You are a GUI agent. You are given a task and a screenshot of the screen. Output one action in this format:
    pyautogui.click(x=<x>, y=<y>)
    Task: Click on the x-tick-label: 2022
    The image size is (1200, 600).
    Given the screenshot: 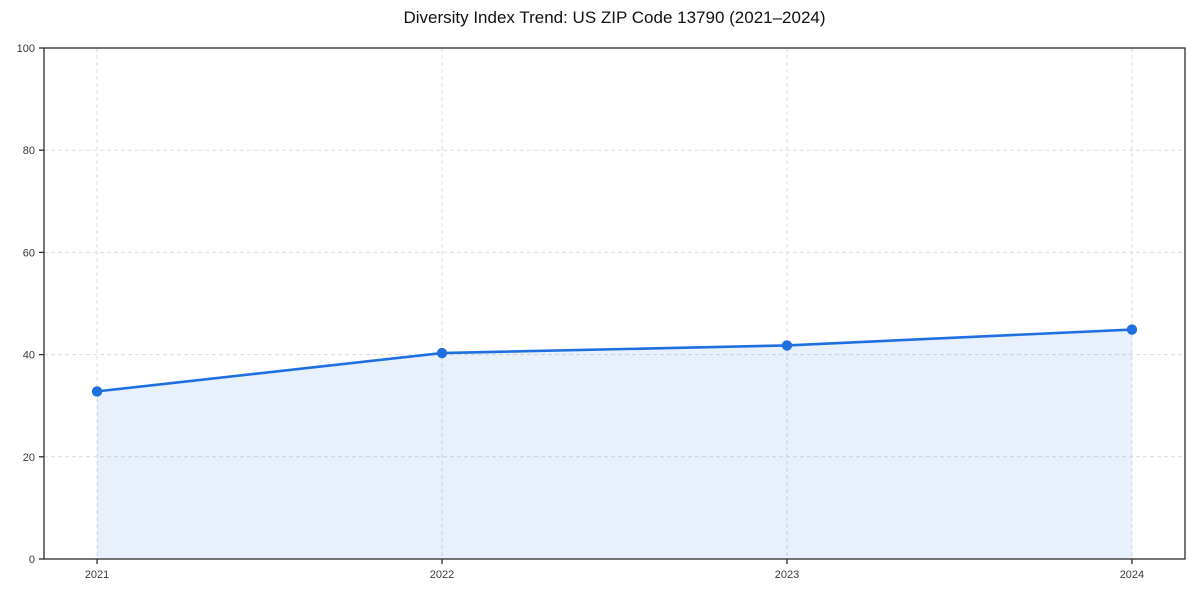 What is the action you would take?
    pyautogui.click(x=442, y=575)
    